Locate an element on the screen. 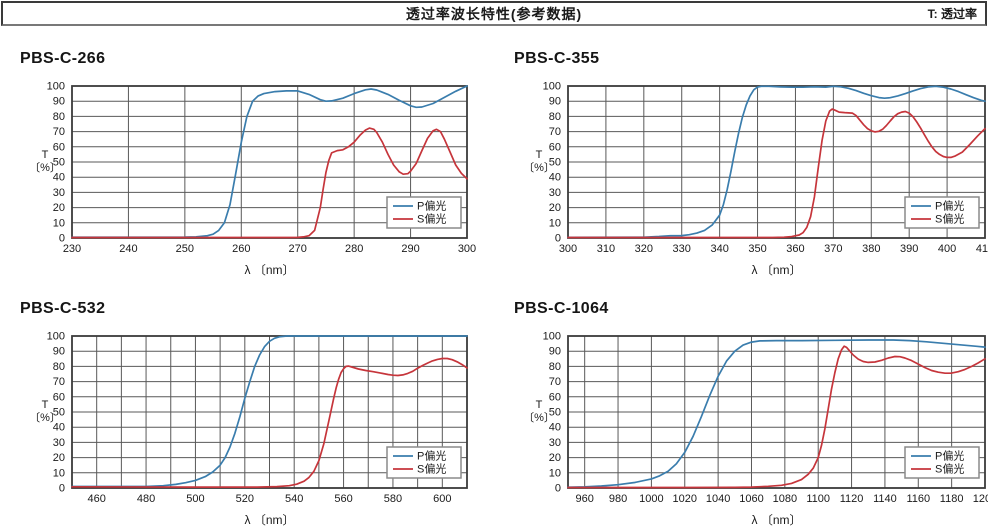 The image size is (988, 528). p-legend-label: P偏光 is located at coordinates (431, 206).